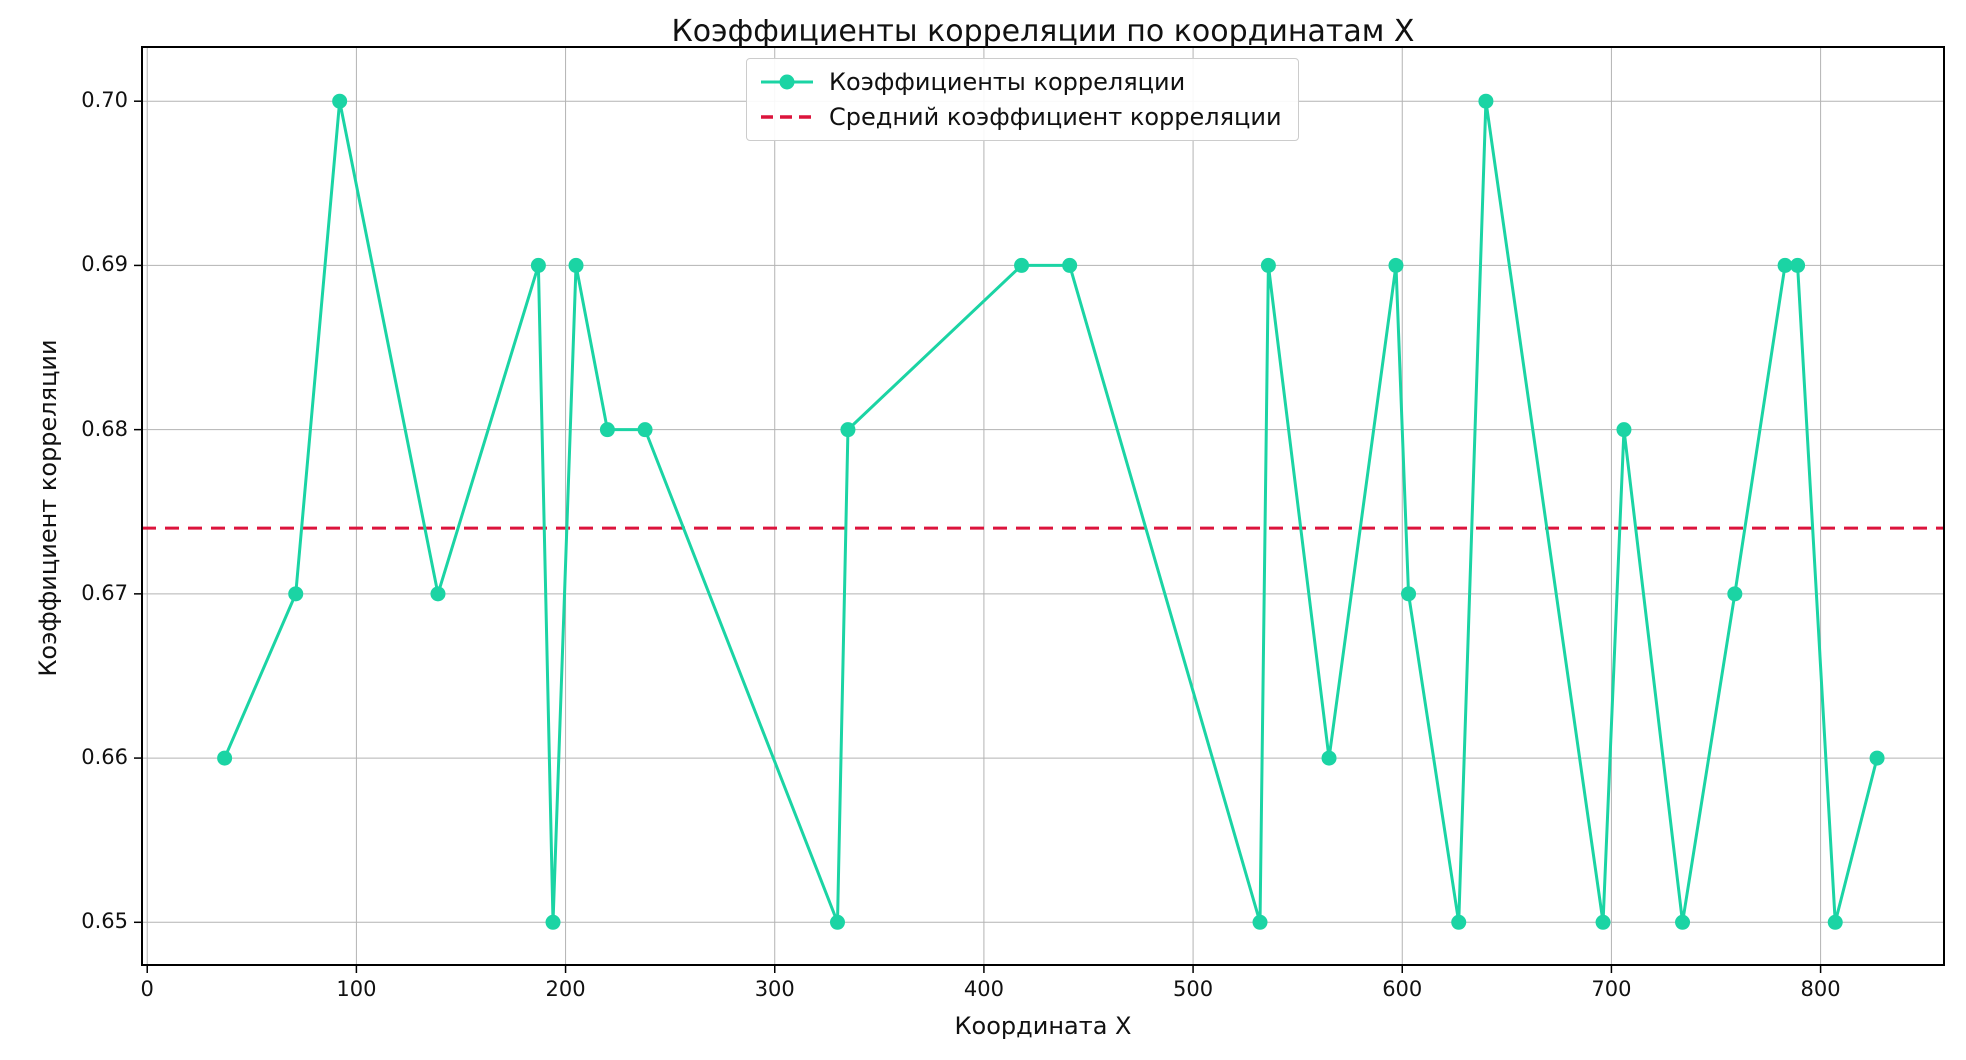 The height and width of the screenshot is (1060, 1966). What do you see at coordinates (1055, 117) in the screenshot?
I see `legend-label-mean: Средний коэффициент корреляции` at bounding box center [1055, 117].